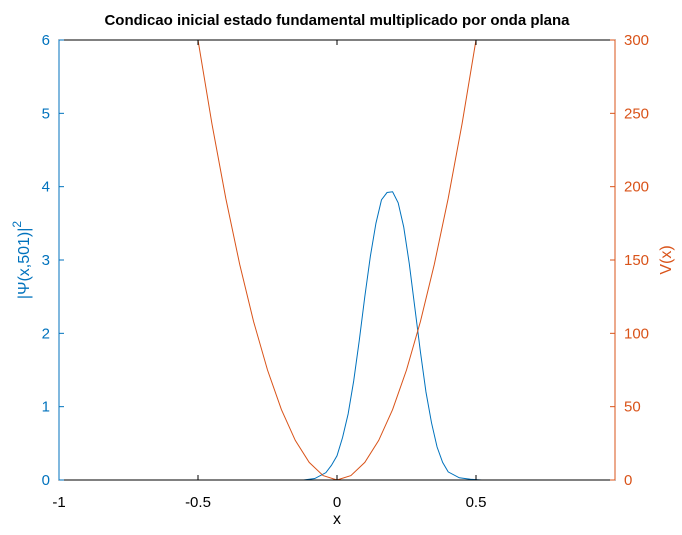 This screenshot has width=682, height=535. Describe the element at coordinates (632, 407) in the screenshot. I see `y-right-tick-label-1: 50` at that location.